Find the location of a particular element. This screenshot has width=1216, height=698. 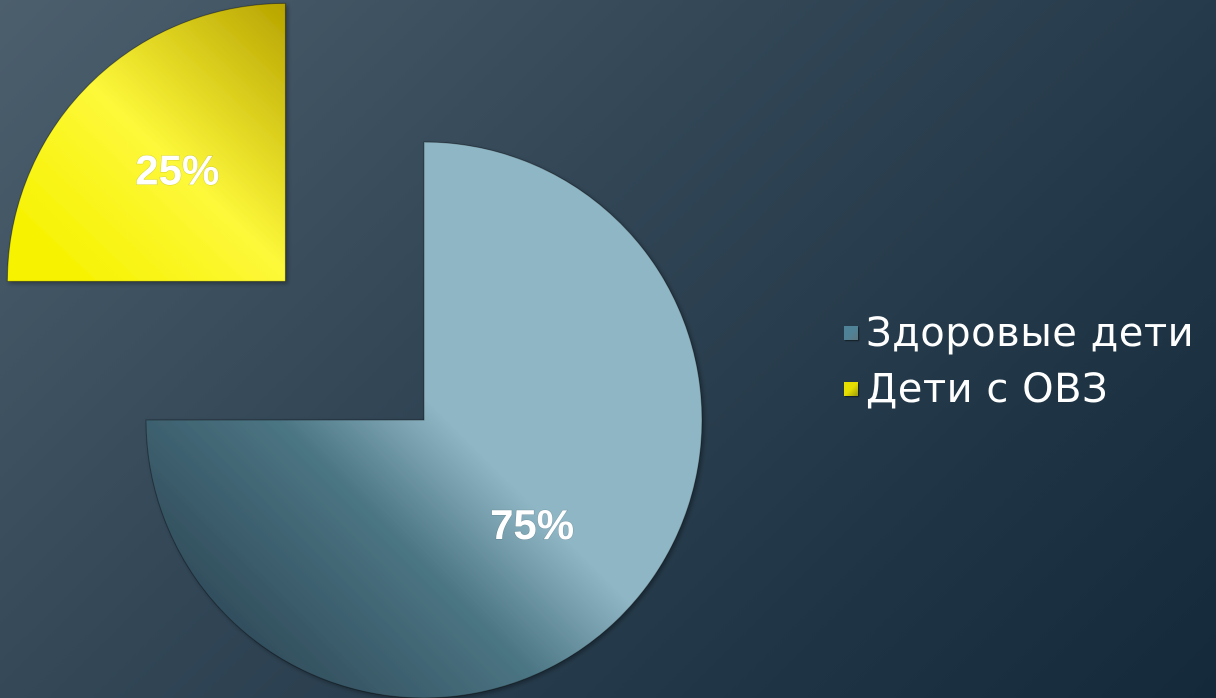

legend-swatch-healthy is located at coordinates (851, 333).